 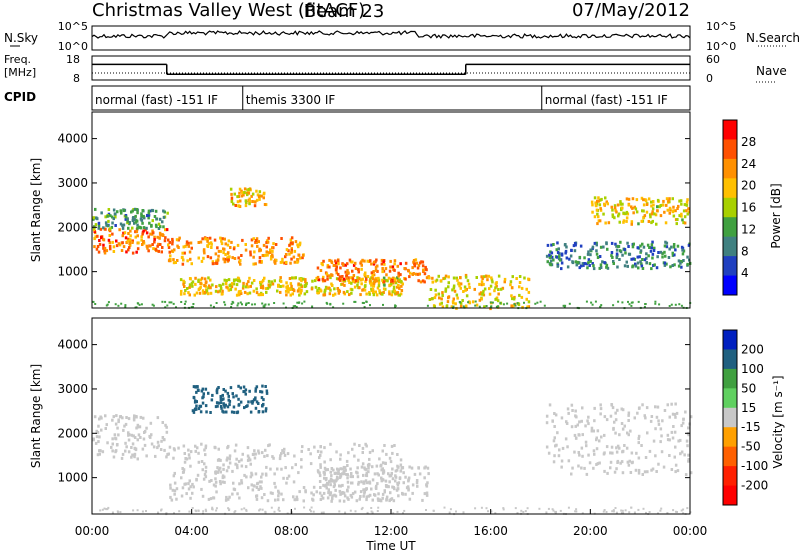 What do you see at coordinates (21, 38) in the screenshot?
I see `nsky-label: N.Sky` at bounding box center [21, 38].